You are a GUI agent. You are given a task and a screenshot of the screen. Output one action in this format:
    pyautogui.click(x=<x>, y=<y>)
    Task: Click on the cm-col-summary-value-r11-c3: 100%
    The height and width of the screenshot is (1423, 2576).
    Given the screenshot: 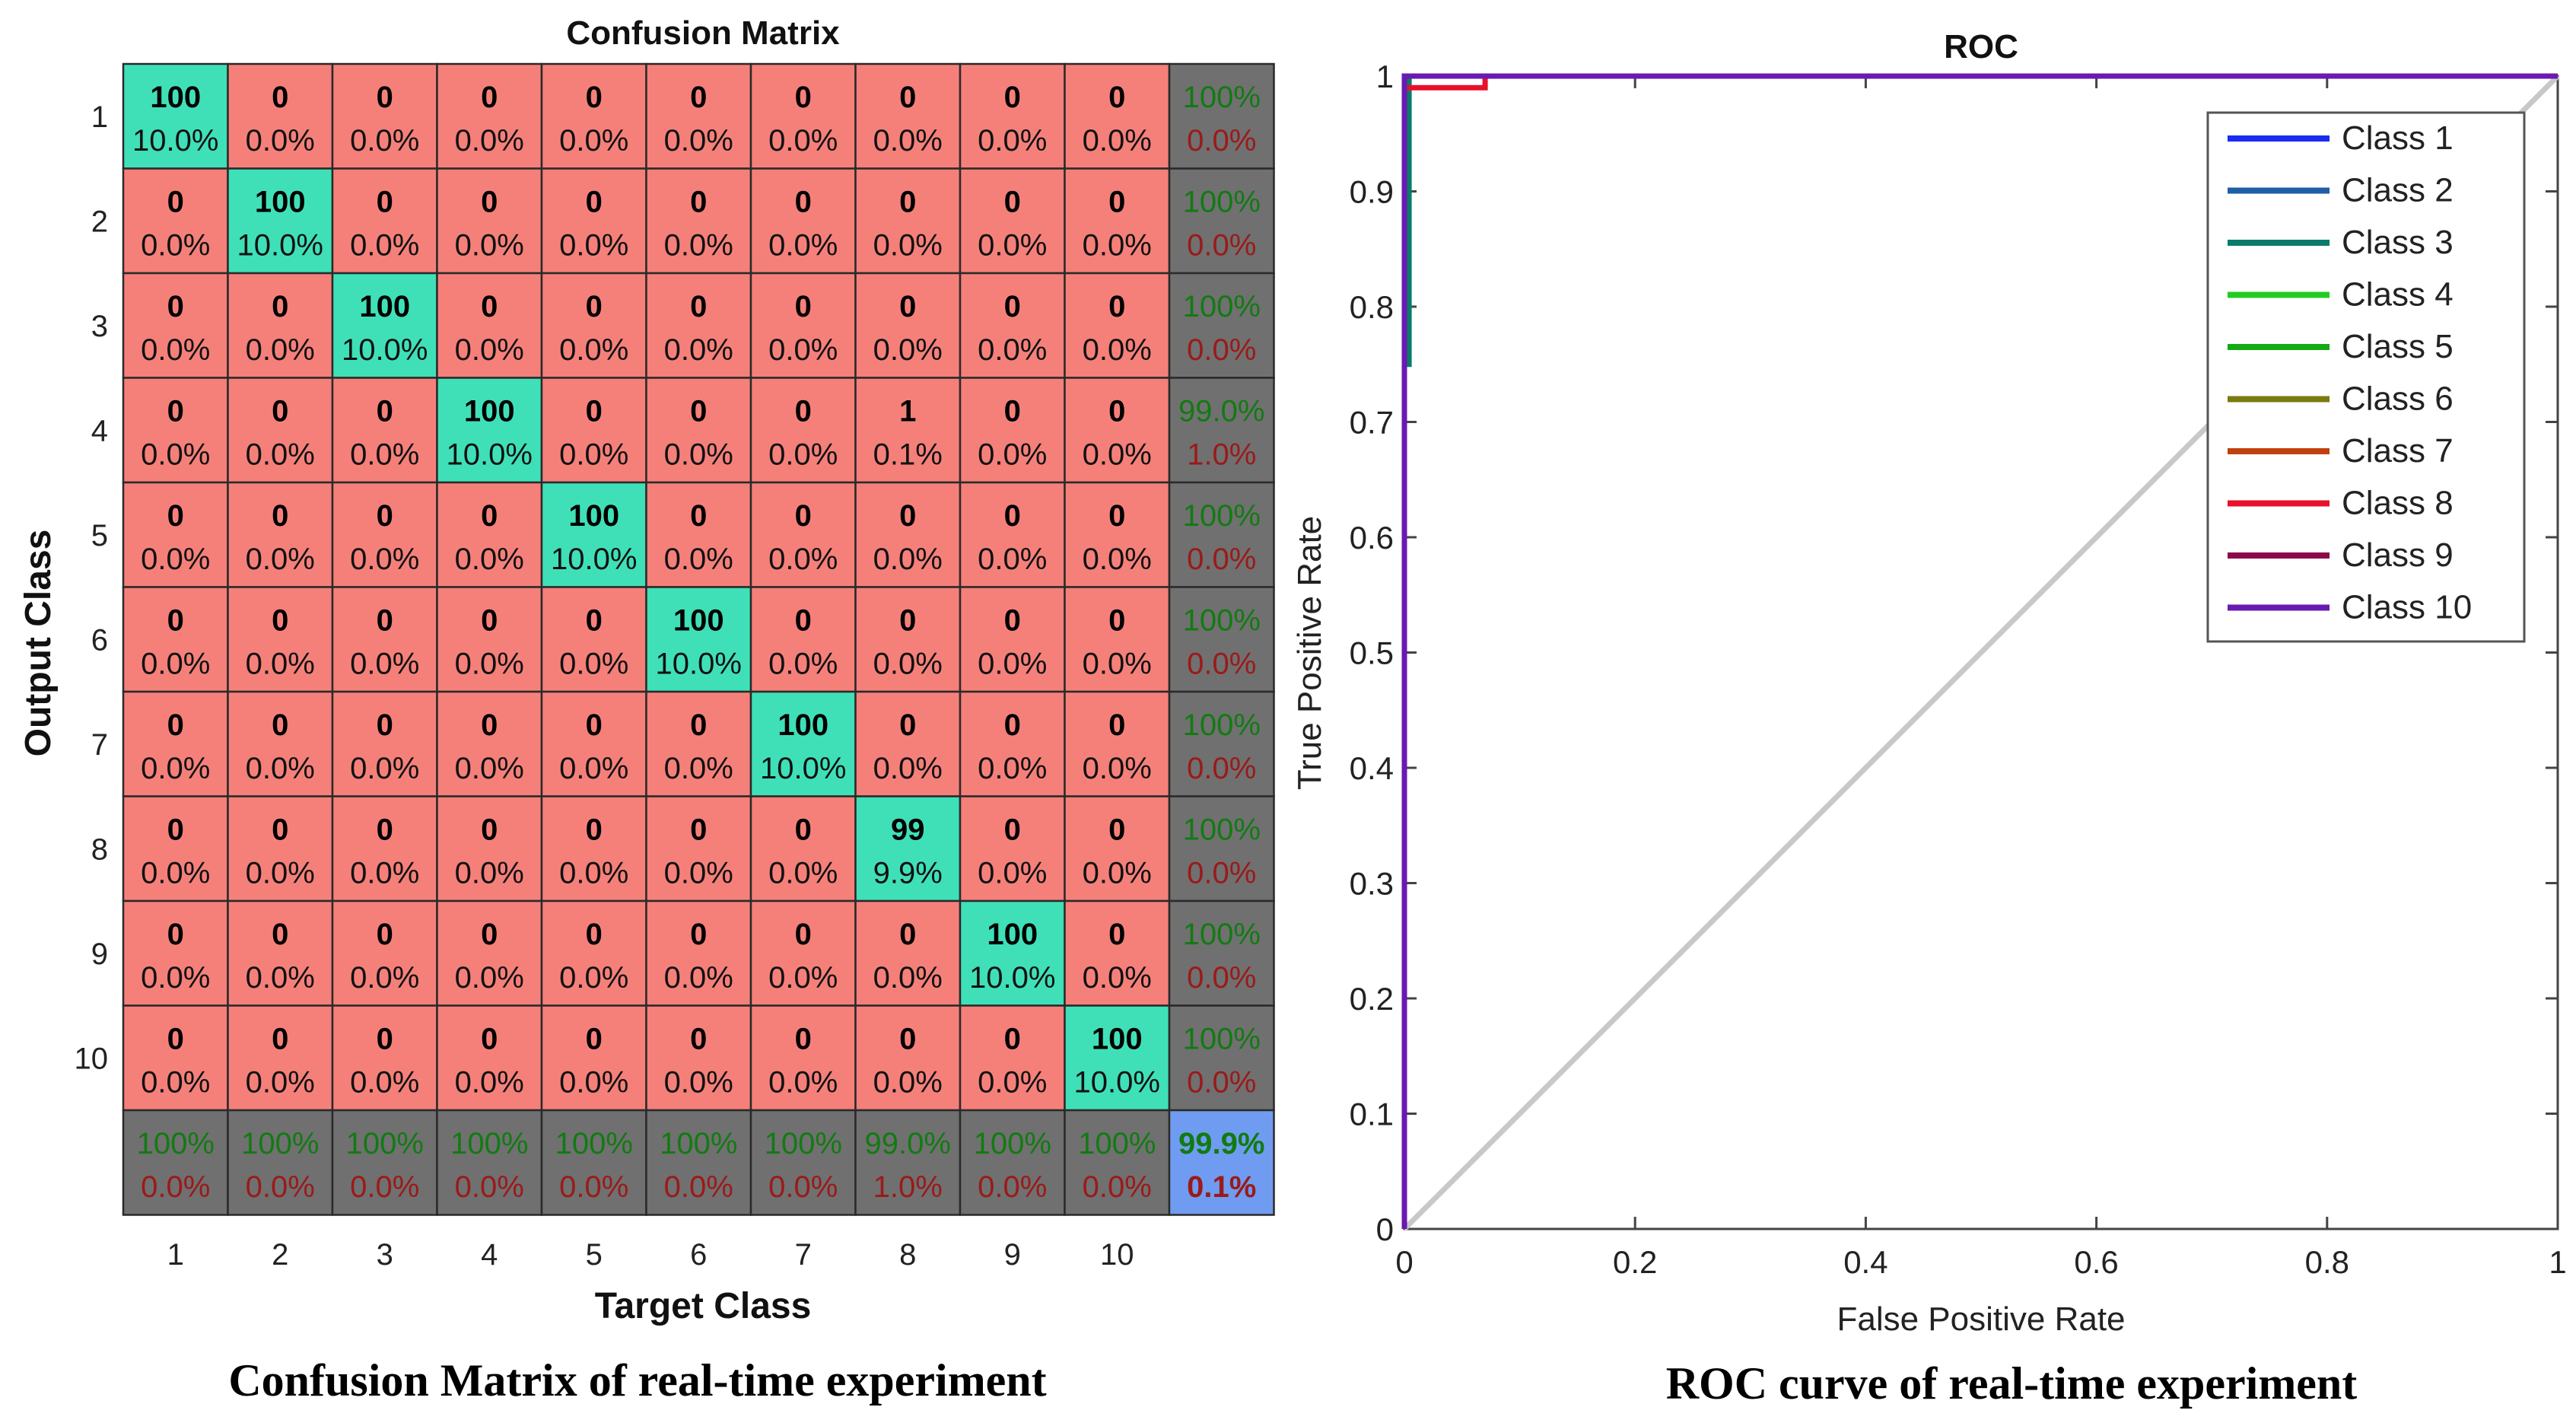 What is the action you would take?
    pyautogui.click(x=385, y=1143)
    